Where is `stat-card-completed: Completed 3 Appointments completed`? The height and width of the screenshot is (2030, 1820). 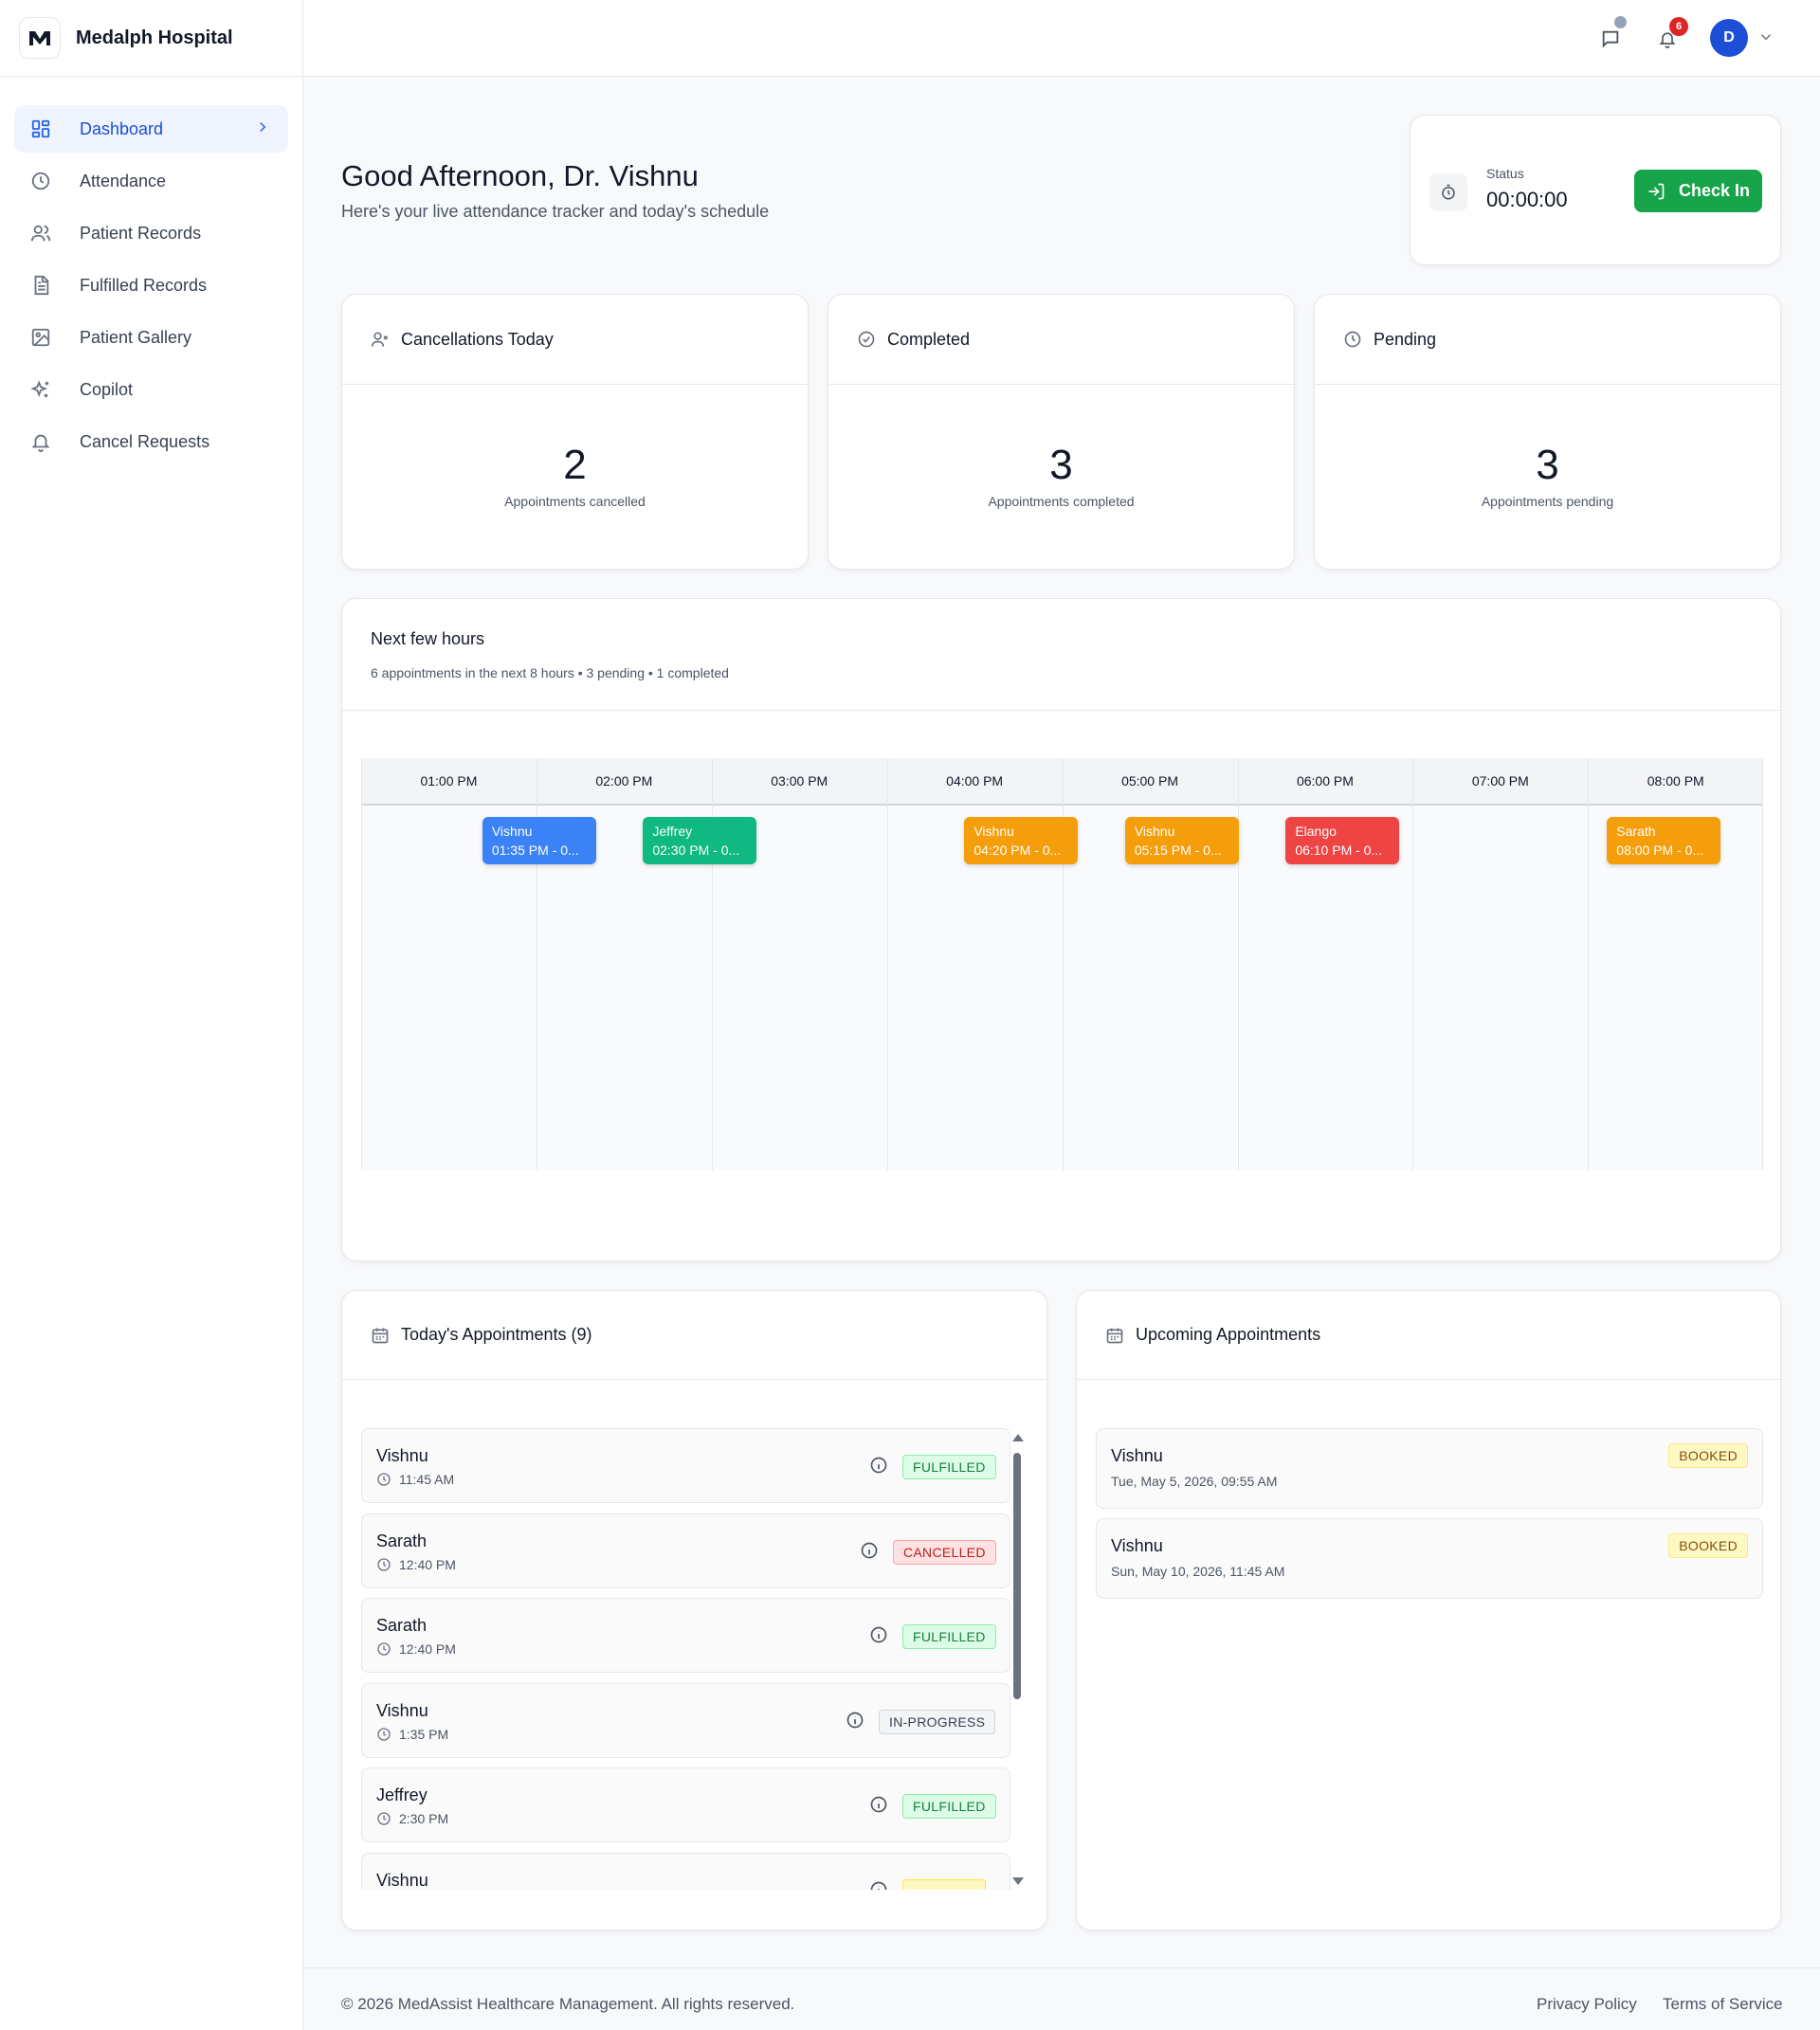
stat-card-completed: Completed 3 Appointments completed is located at coordinates (1061, 432).